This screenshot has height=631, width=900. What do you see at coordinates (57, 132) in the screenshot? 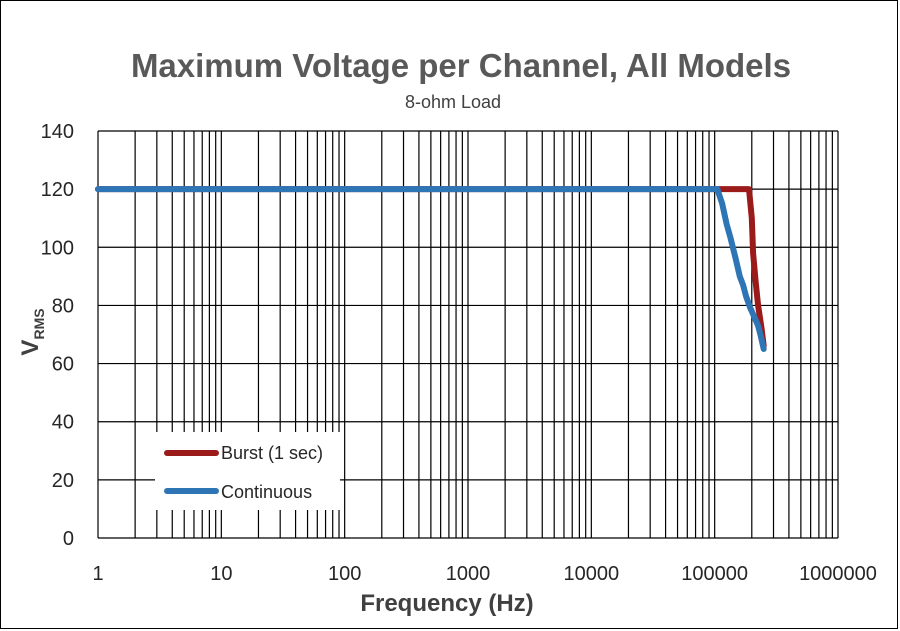
I see `y-tick-label: 140` at bounding box center [57, 132].